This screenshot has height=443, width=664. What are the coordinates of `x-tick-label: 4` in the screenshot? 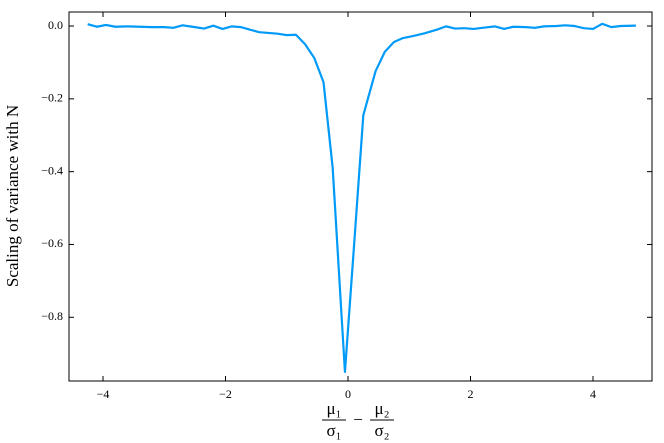 It's located at (593, 394).